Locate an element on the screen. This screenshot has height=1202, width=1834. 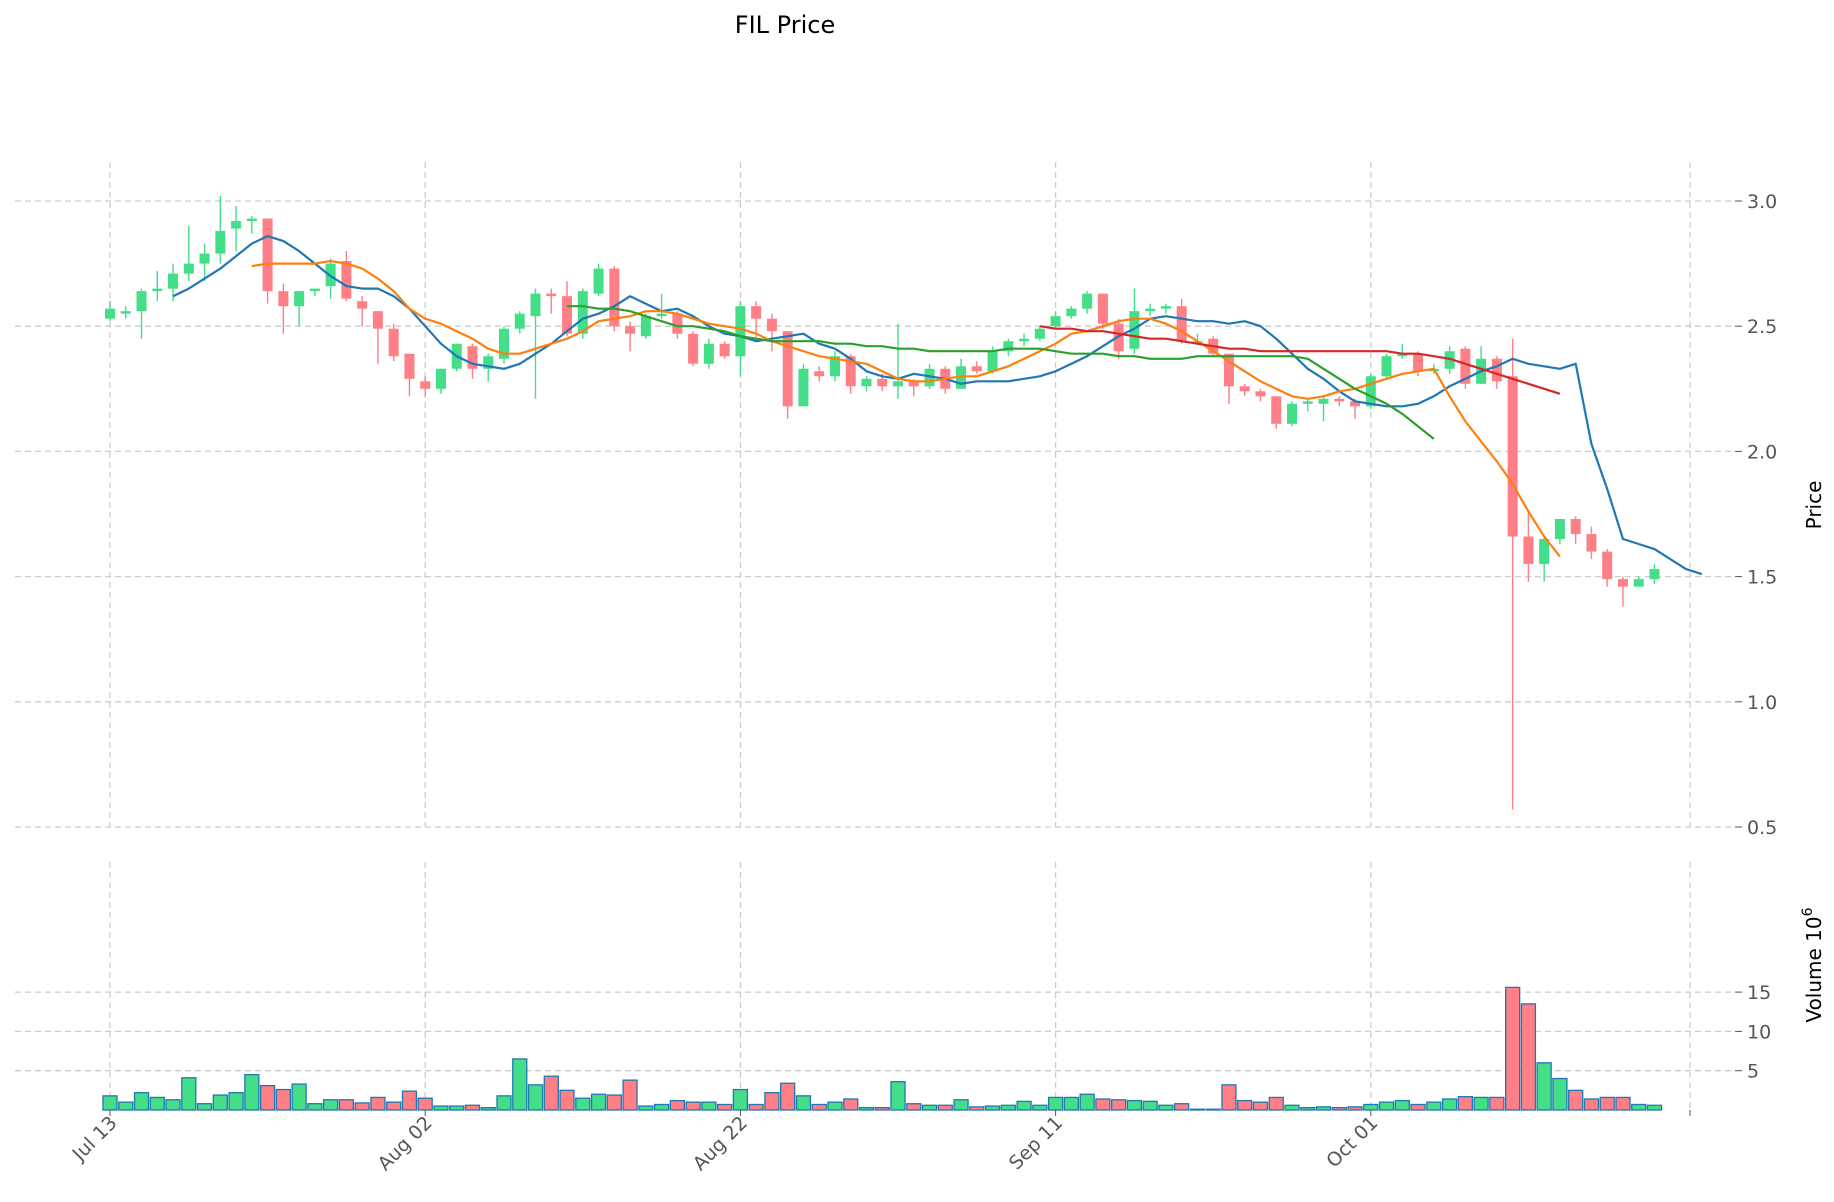
volume-axis-multiplier: 10 is located at coordinates (1814, 928).